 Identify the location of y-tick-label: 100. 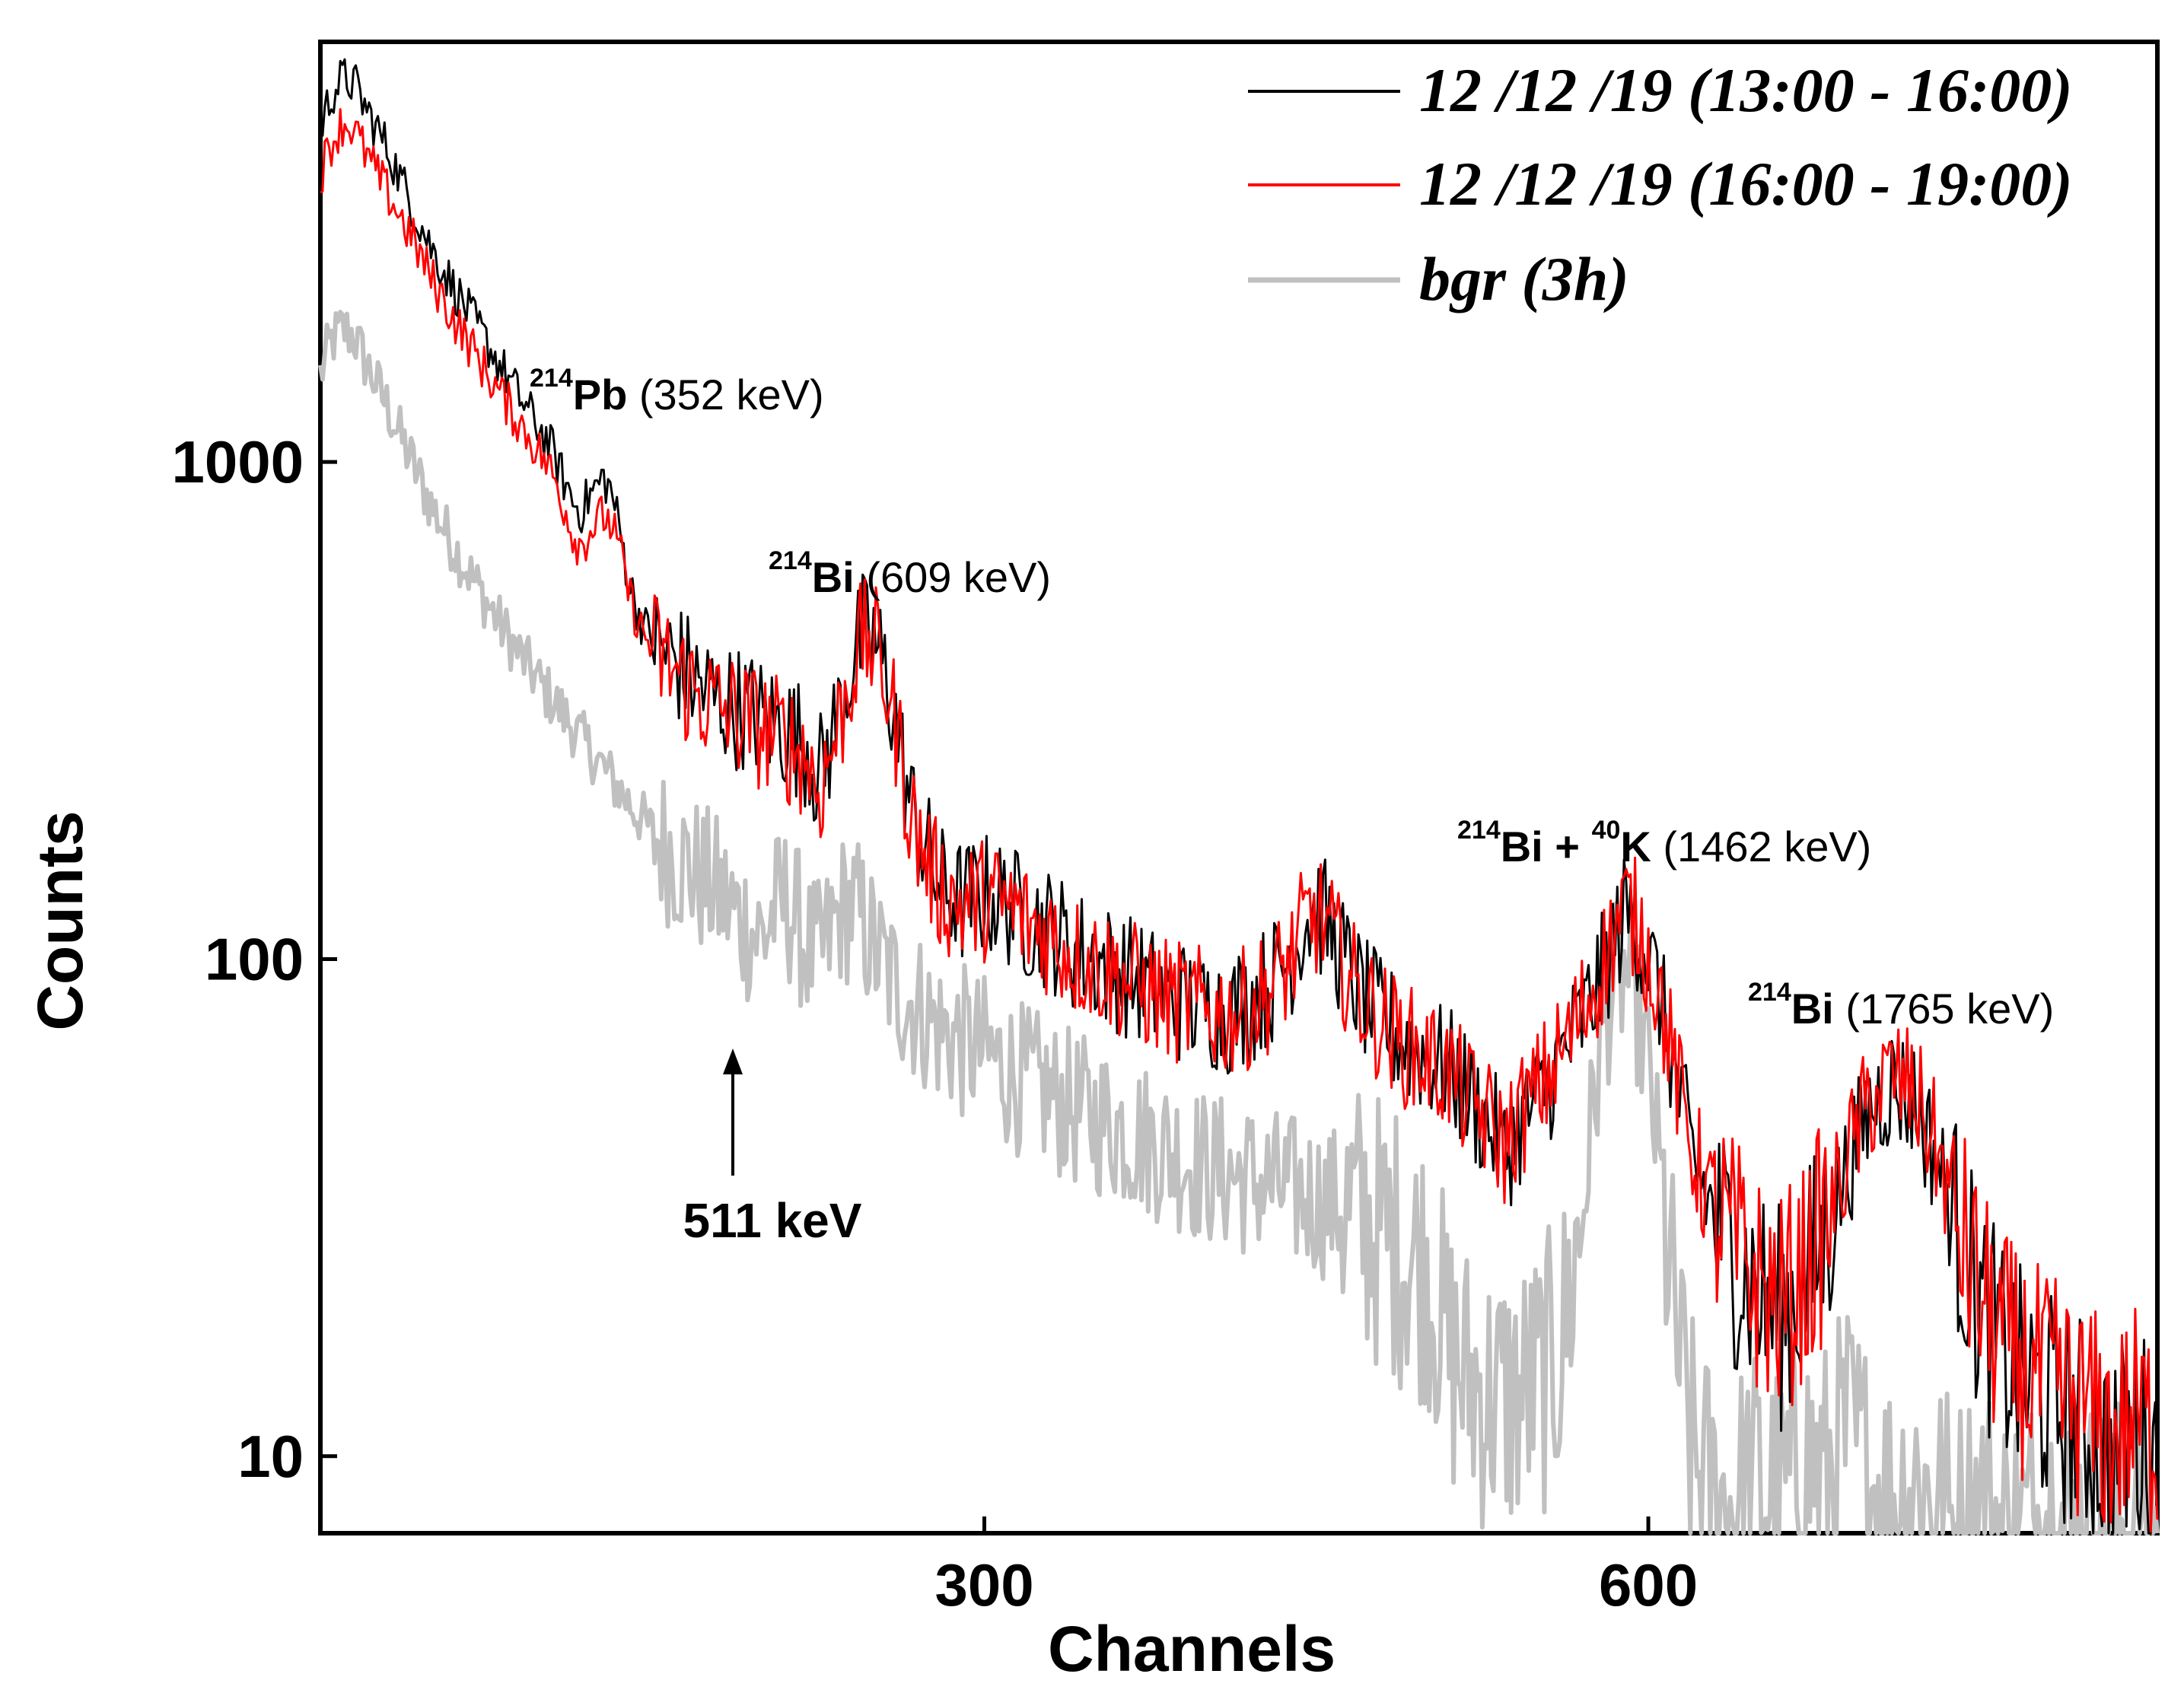
(254, 958).